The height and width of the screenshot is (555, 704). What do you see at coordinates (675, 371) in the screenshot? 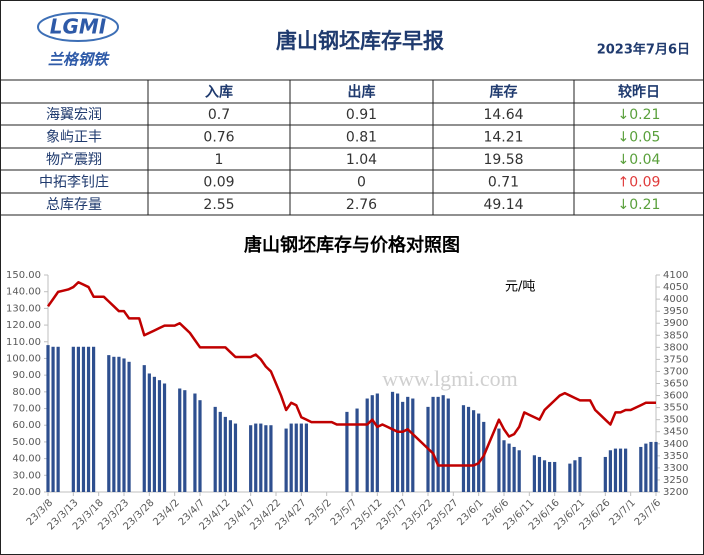
I see `y2-tick-label: 3700` at bounding box center [675, 371].